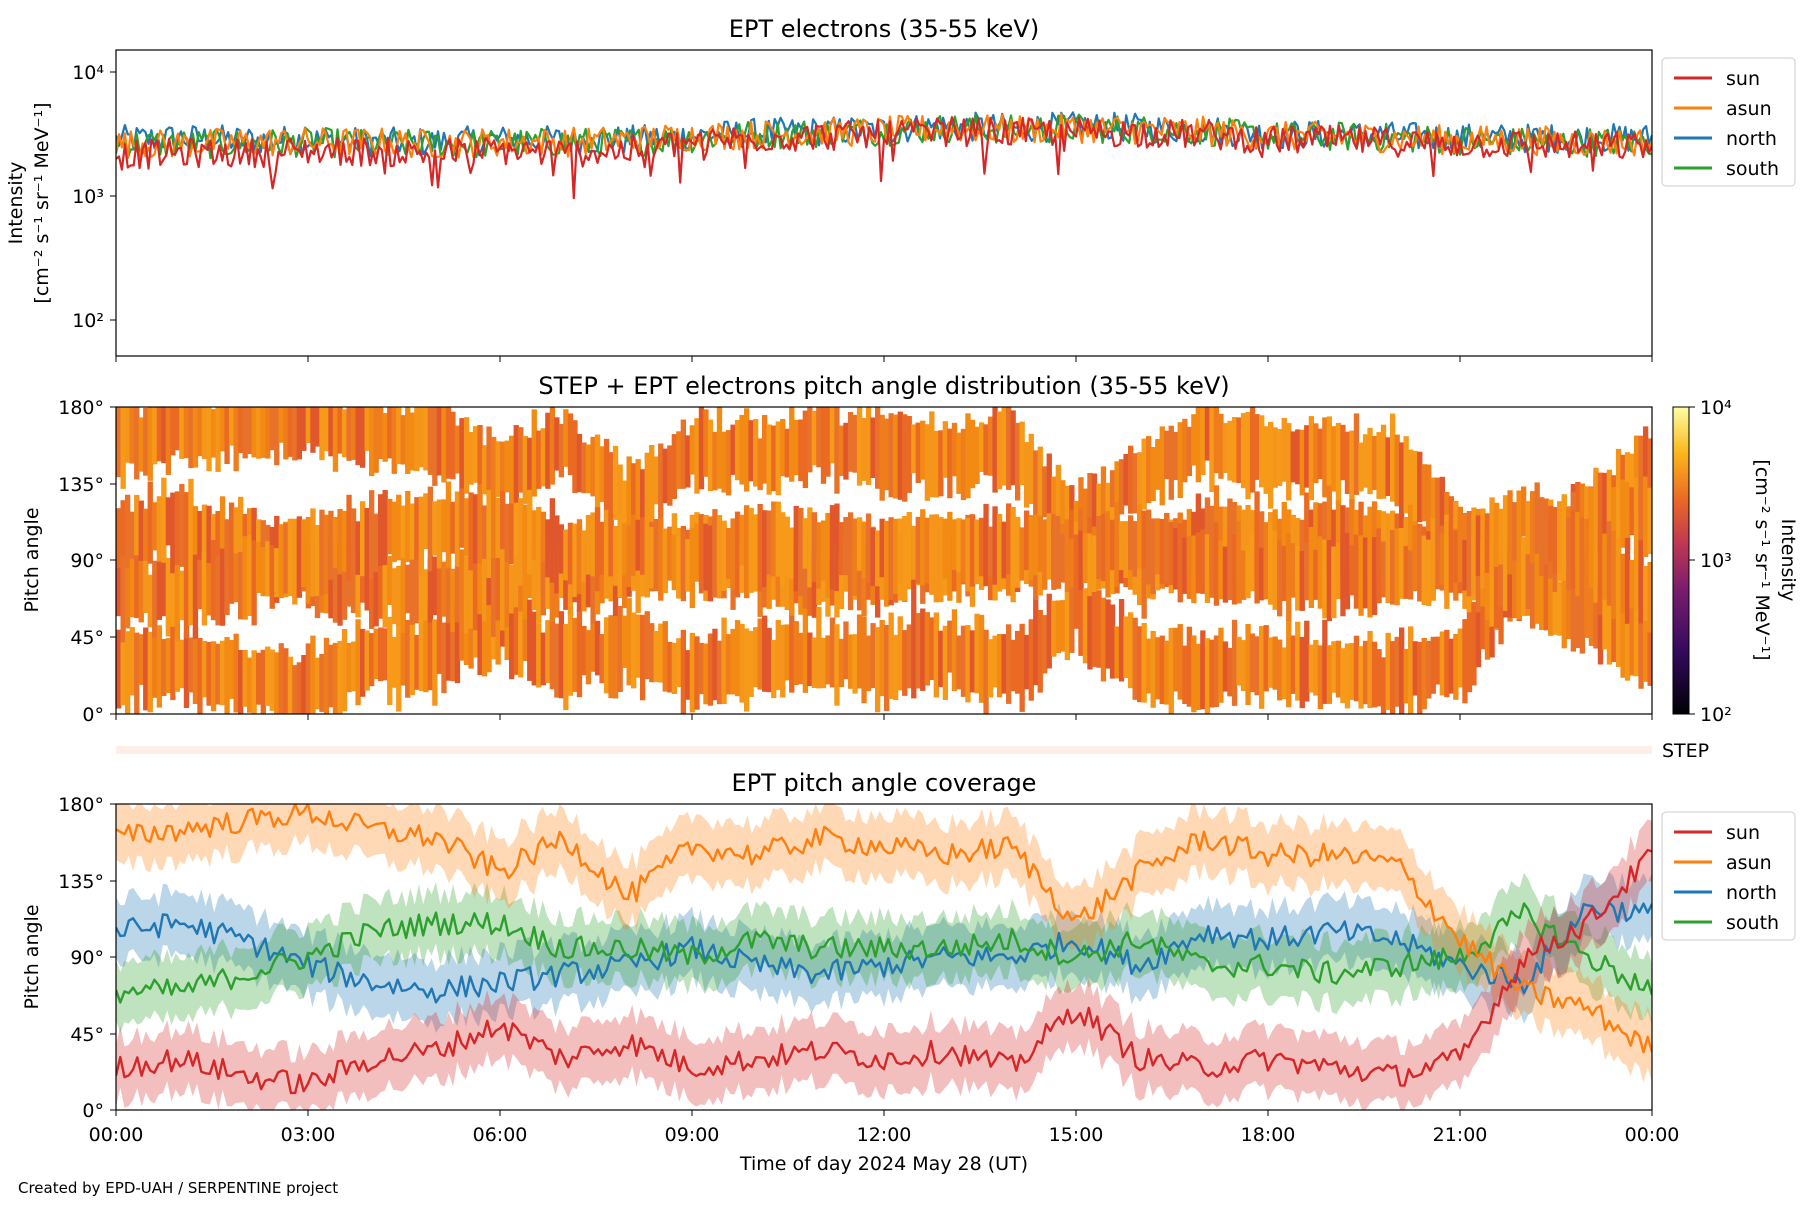 The height and width of the screenshot is (1205, 1800). What do you see at coordinates (1728, 122) in the screenshot?
I see `legend-box` at bounding box center [1728, 122].